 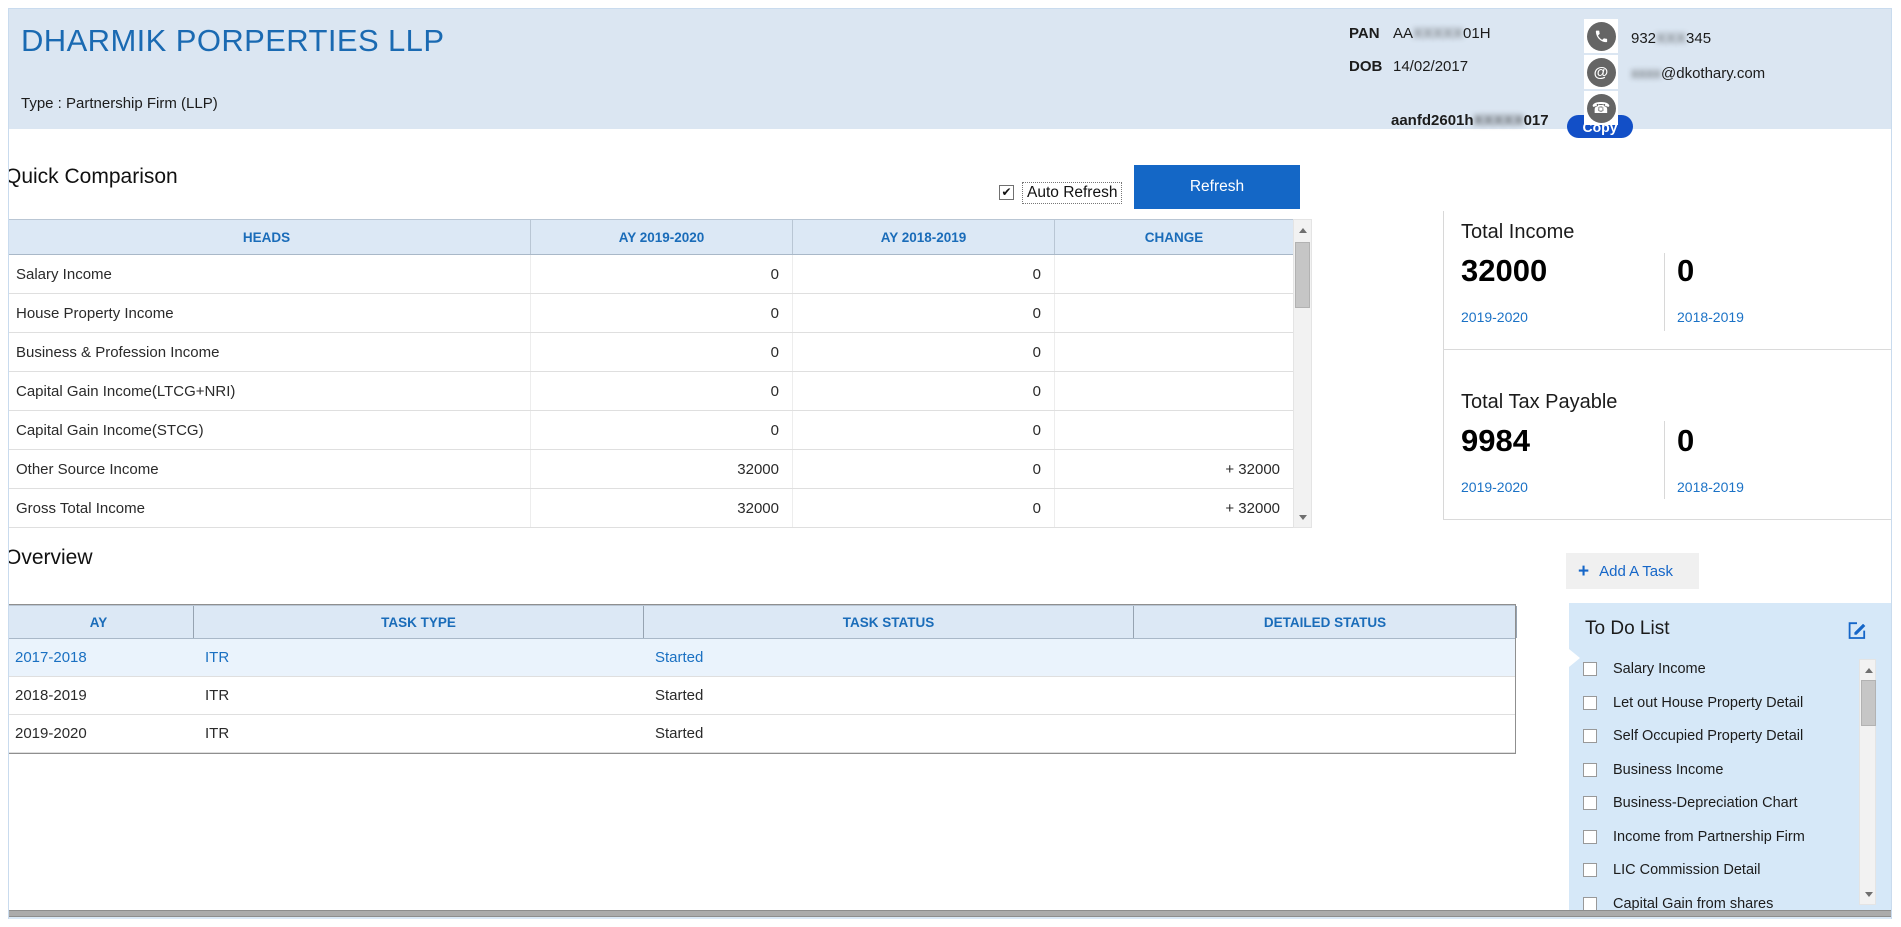 What do you see at coordinates (1443, 365) in the screenshot?
I see `summary-left-divider` at bounding box center [1443, 365].